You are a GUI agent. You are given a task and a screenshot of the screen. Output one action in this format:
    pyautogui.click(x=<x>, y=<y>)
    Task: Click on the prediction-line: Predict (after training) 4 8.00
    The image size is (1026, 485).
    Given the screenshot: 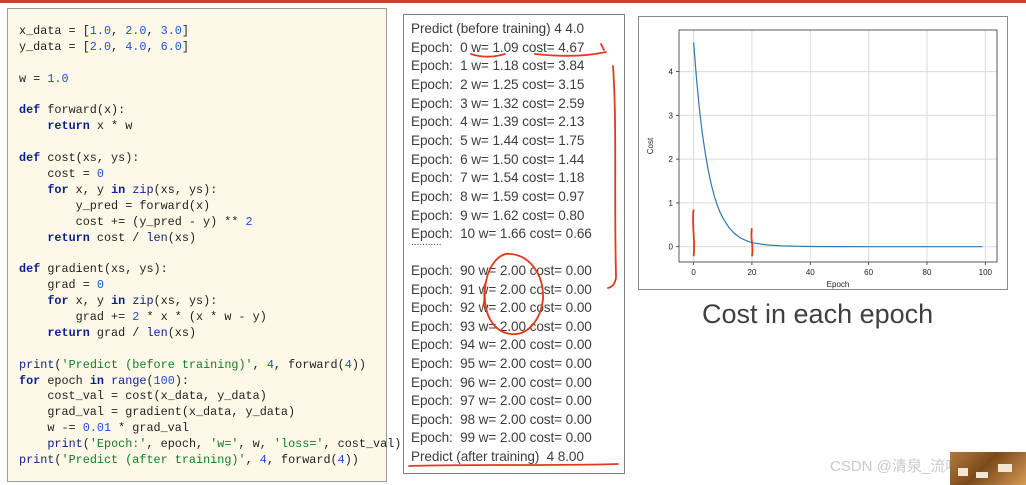 What is the action you would take?
    pyautogui.click(x=497, y=456)
    